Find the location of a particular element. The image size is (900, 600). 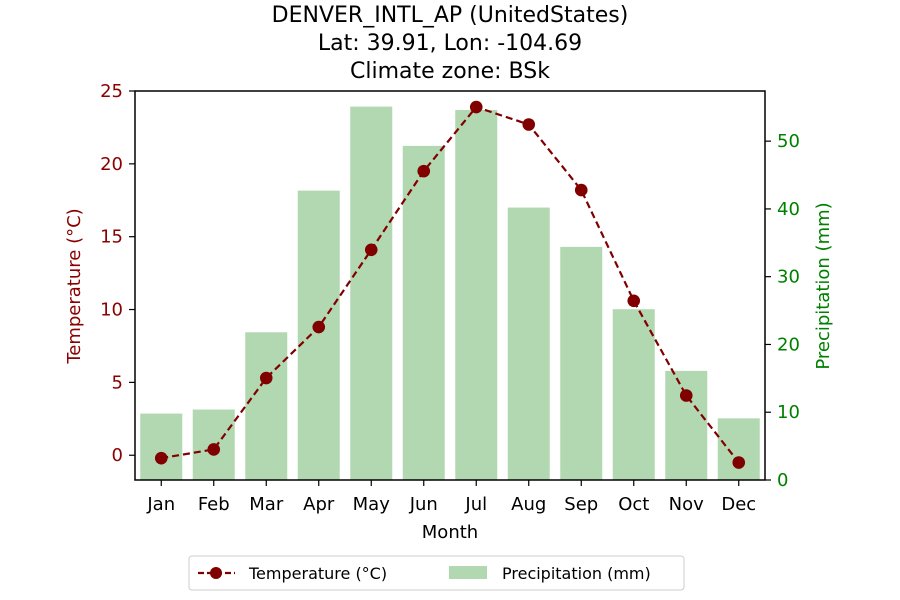

y-left-tick-label: 10 is located at coordinates (111, 310).